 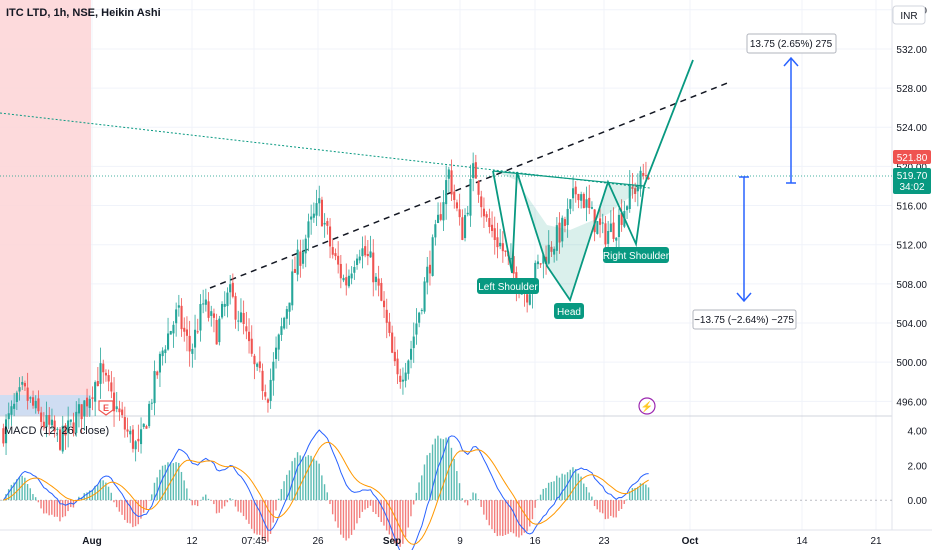 What do you see at coordinates (91, 541) in the screenshot?
I see `time-tick-label: Aug` at bounding box center [91, 541].